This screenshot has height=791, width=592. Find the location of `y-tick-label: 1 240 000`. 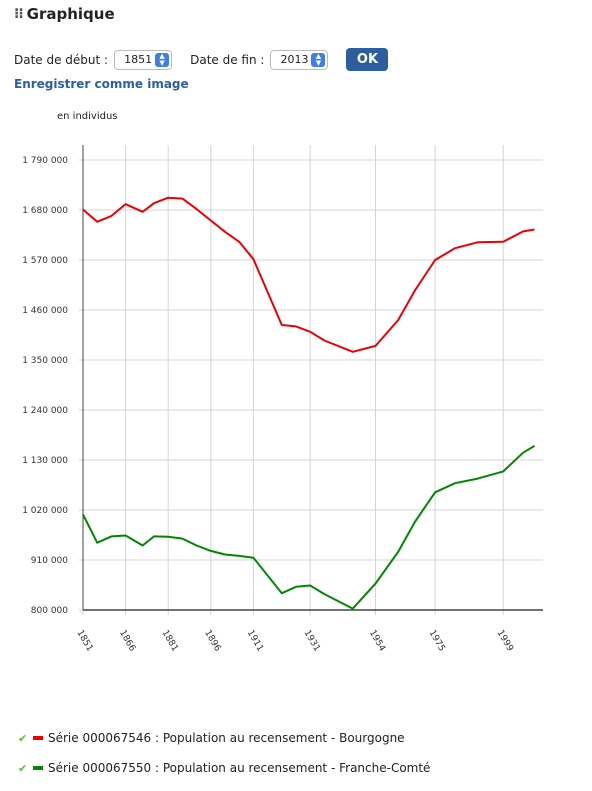

y-tick-label: 1 240 000 is located at coordinates (45, 411).